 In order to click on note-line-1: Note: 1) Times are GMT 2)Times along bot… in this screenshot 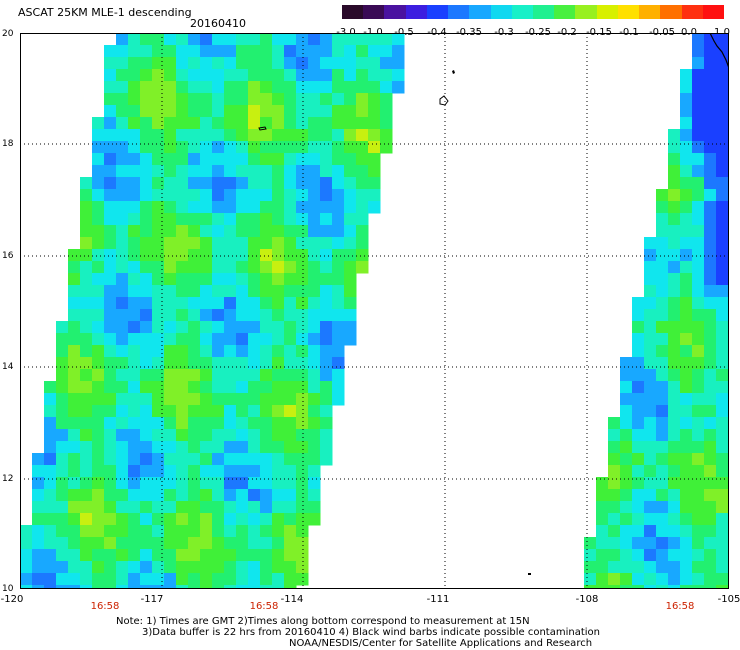, I will do `click(323, 621)`.